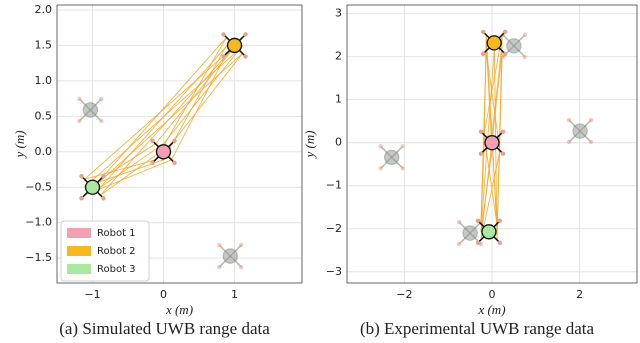 Image resolution: width=640 pixels, height=343 pixels. What do you see at coordinates (338, 56) in the screenshot?
I see `y-tick-label: 2` at bounding box center [338, 56].